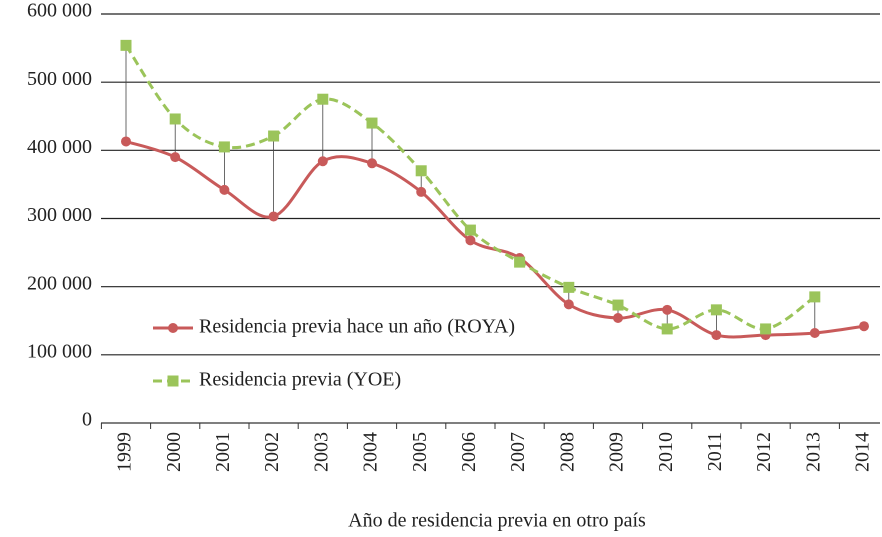  What do you see at coordinates (469, 452) in the screenshot?
I see `x-tick-label: 2006` at bounding box center [469, 452].